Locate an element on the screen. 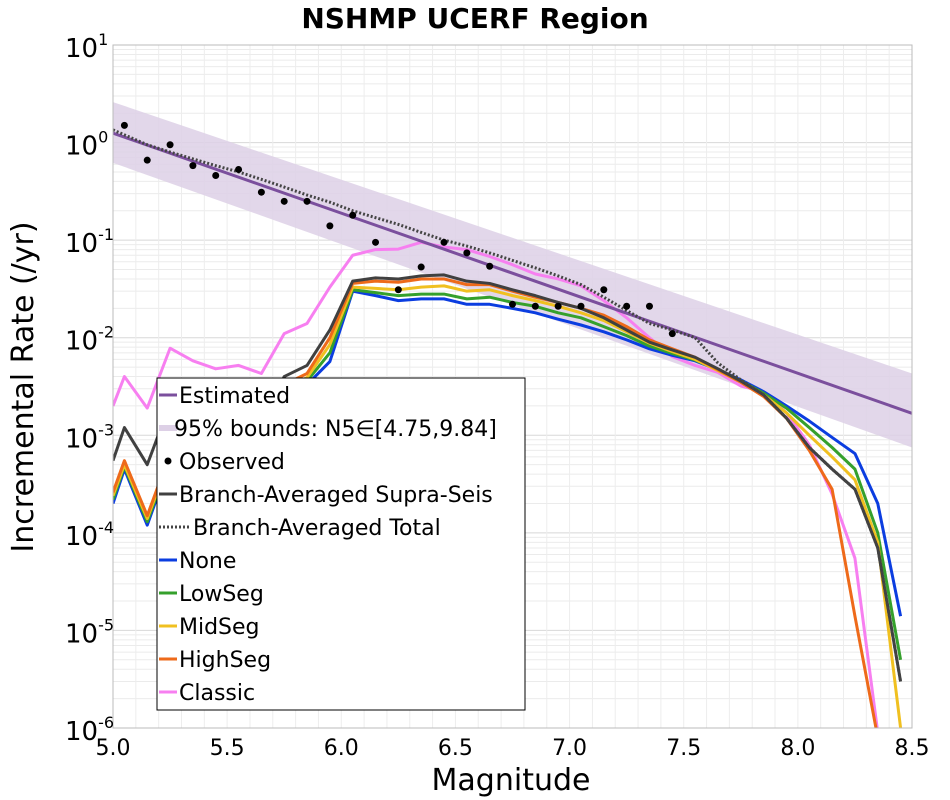 This screenshot has width=950, height=800. legend-entry-label: HighSeg is located at coordinates (225, 660).